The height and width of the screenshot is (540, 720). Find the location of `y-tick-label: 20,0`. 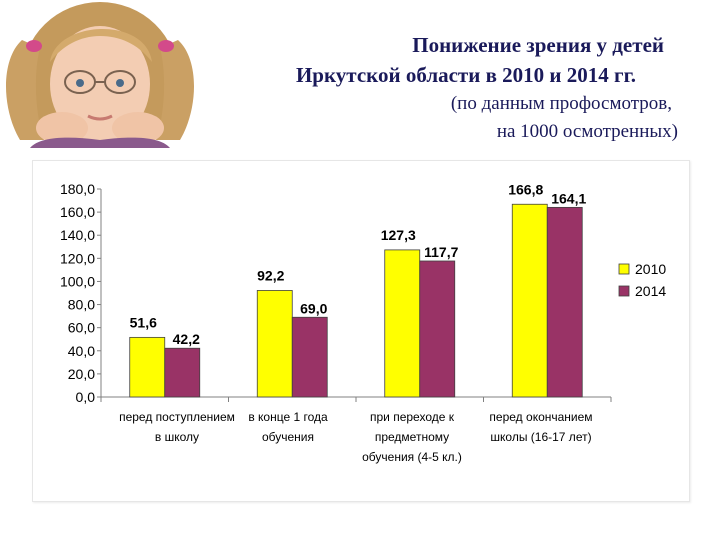

y-tick-label: 20,0 is located at coordinates (81, 374).